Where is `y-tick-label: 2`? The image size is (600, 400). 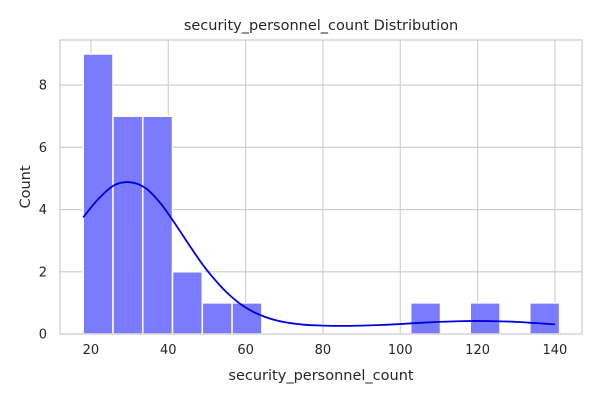 y-tick-label: 2 is located at coordinates (43, 272).